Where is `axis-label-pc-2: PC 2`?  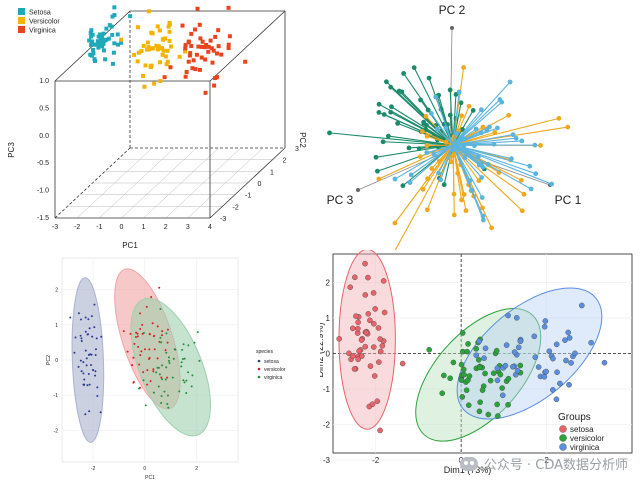 axis-label-pc-2: PC 2 is located at coordinates (452, 10).